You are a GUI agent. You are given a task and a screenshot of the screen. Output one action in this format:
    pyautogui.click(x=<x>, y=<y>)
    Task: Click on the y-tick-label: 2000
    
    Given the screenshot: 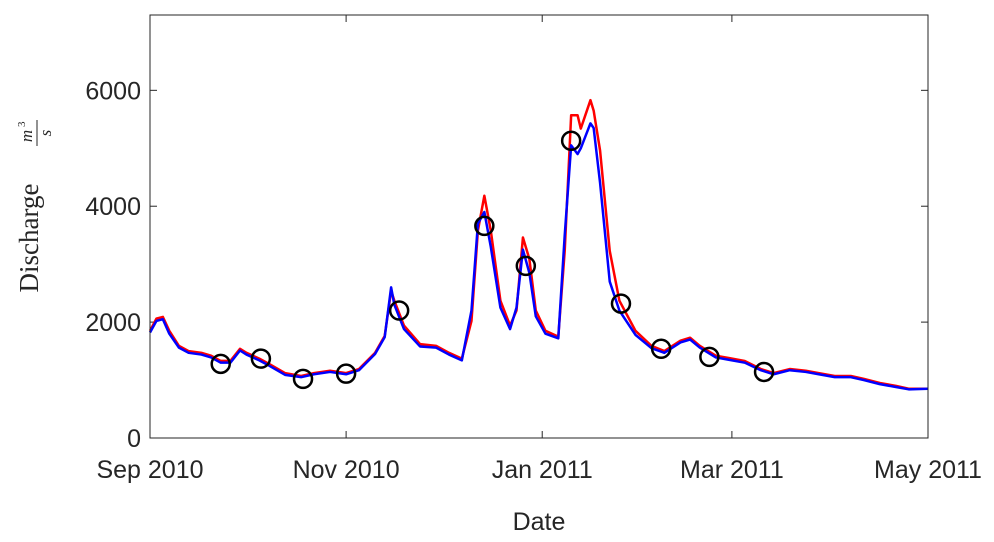 What is the action you would take?
    pyautogui.click(x=113, y=323)
    